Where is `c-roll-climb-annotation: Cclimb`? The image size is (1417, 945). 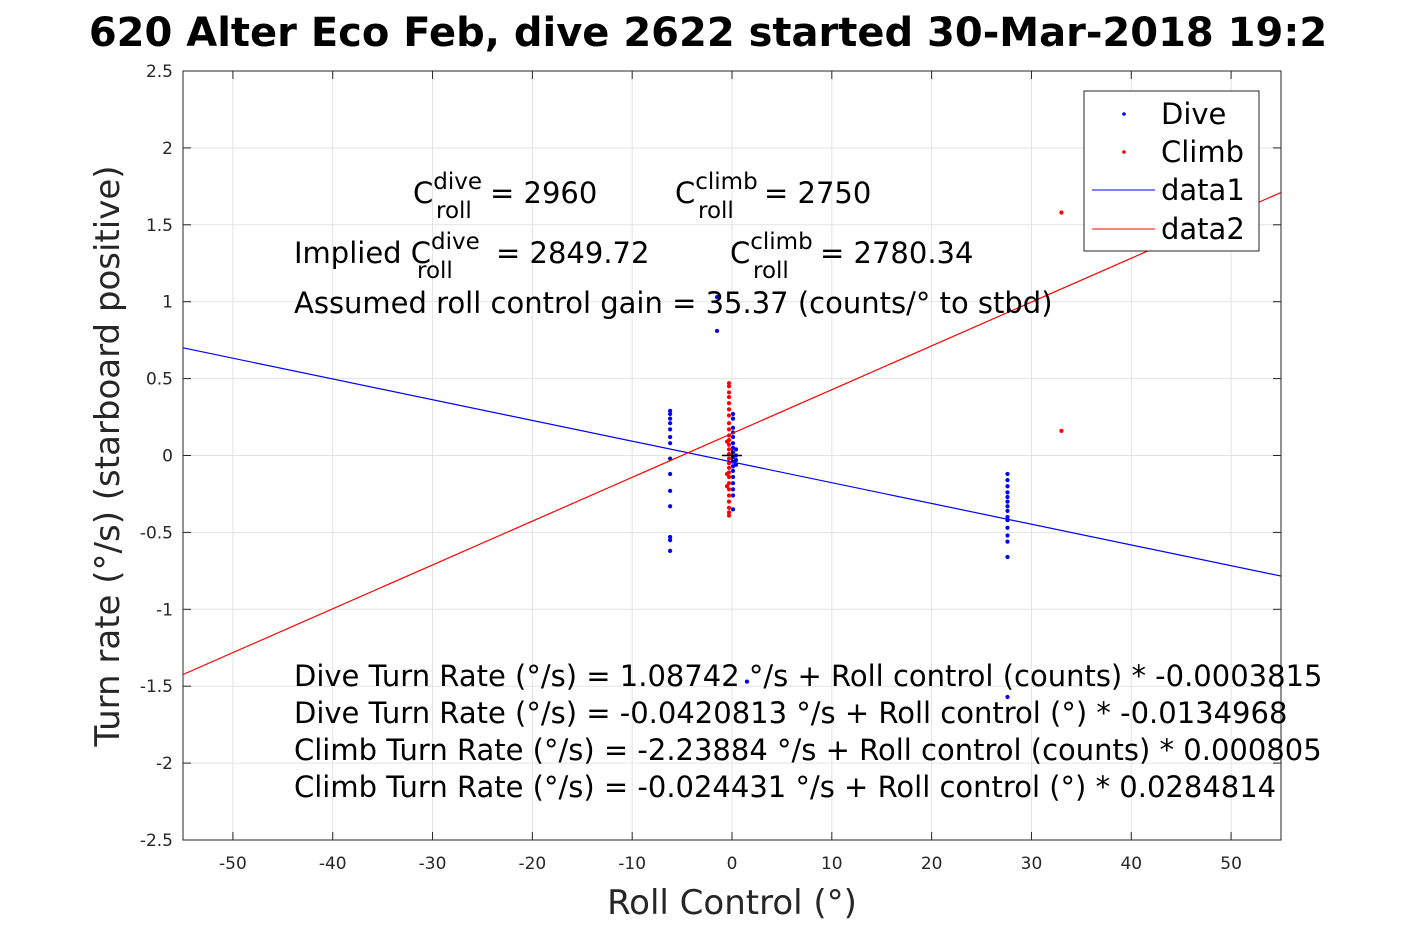 c-roll-climb-annotation: Cclimb is located at coordinates (716, 189).